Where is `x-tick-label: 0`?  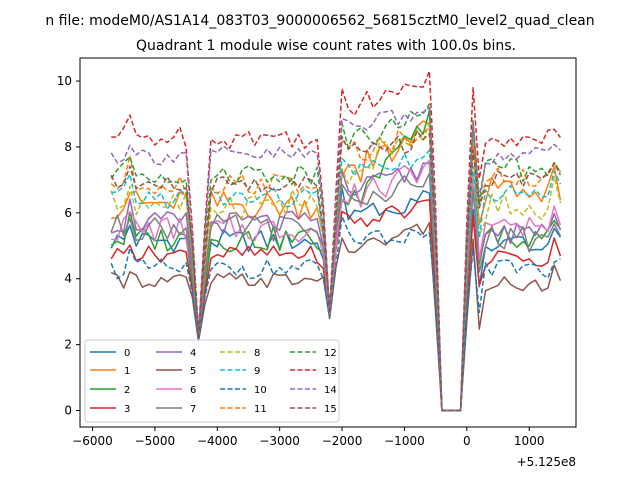
x-tick-label: 0 is located at coordinates (467, 441).